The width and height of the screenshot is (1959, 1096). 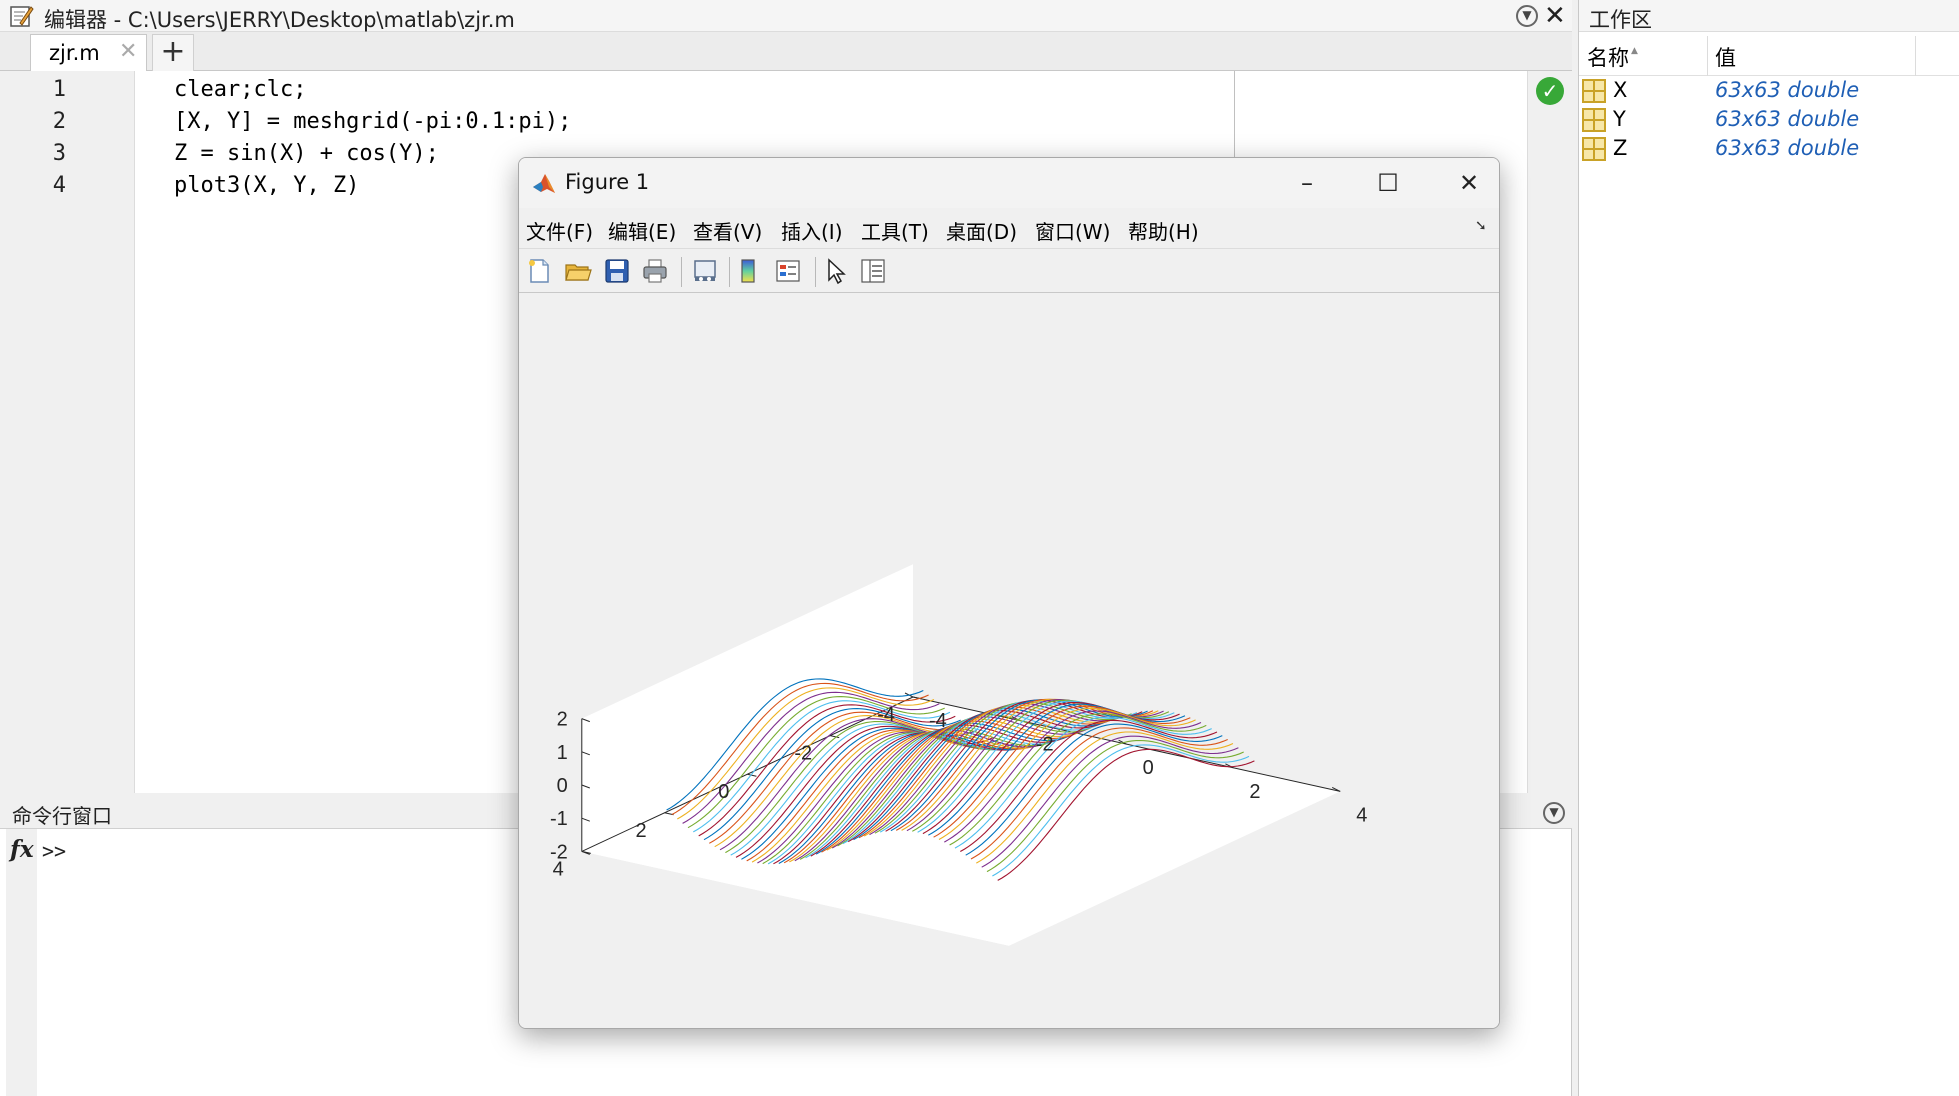 I want to click on variable-name: Y, so click(x=1619, y=119).